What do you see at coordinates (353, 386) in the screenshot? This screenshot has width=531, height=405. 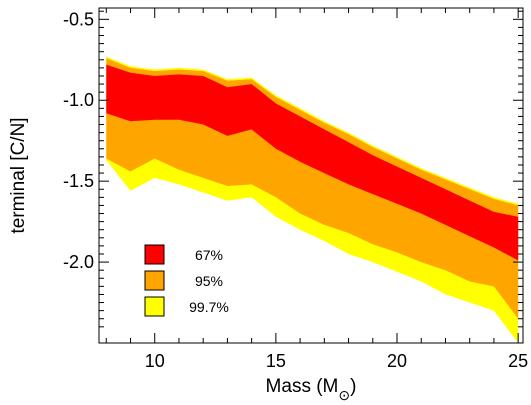 I see `x-axis-title-suffix: )` at bounding box center [353, 386].